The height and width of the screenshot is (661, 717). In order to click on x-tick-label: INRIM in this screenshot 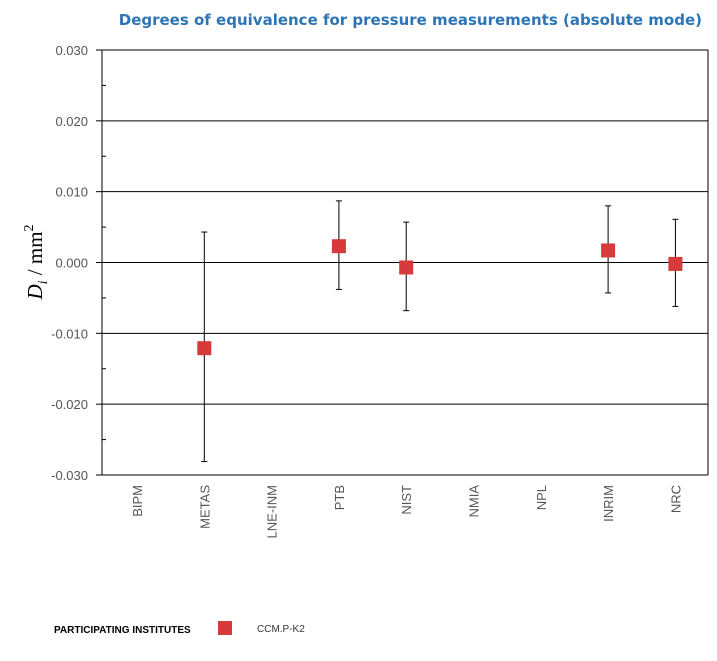, I will do `click(608, 503)`.